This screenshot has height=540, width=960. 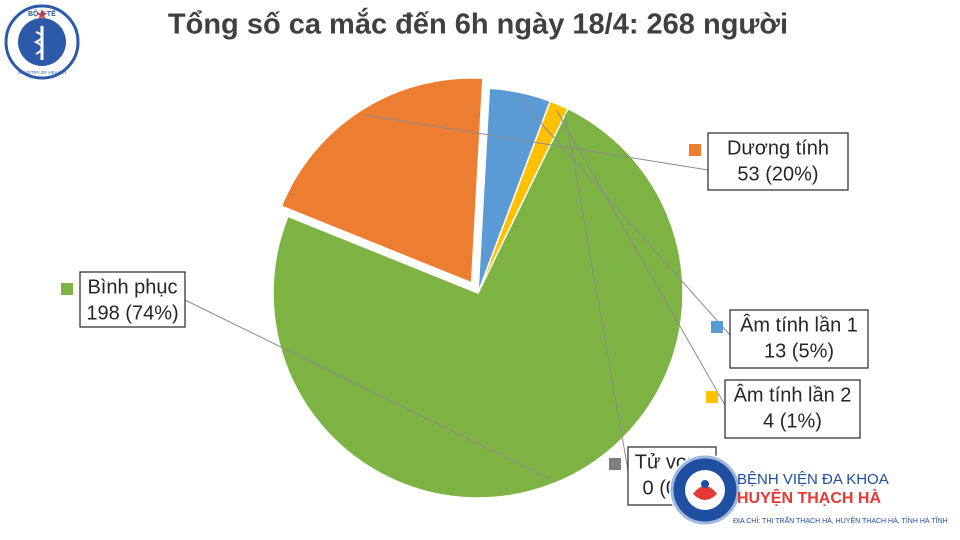 I want to click on logo-hands, so click(x=705, y=493).